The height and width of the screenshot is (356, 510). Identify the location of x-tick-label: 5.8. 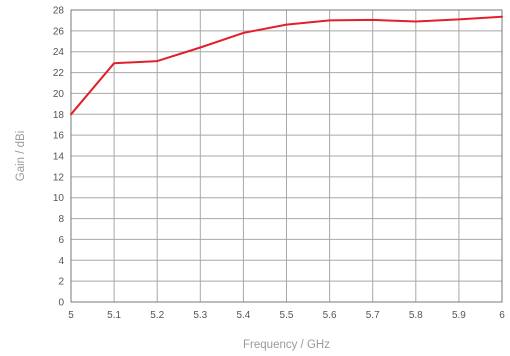
(416, 315).